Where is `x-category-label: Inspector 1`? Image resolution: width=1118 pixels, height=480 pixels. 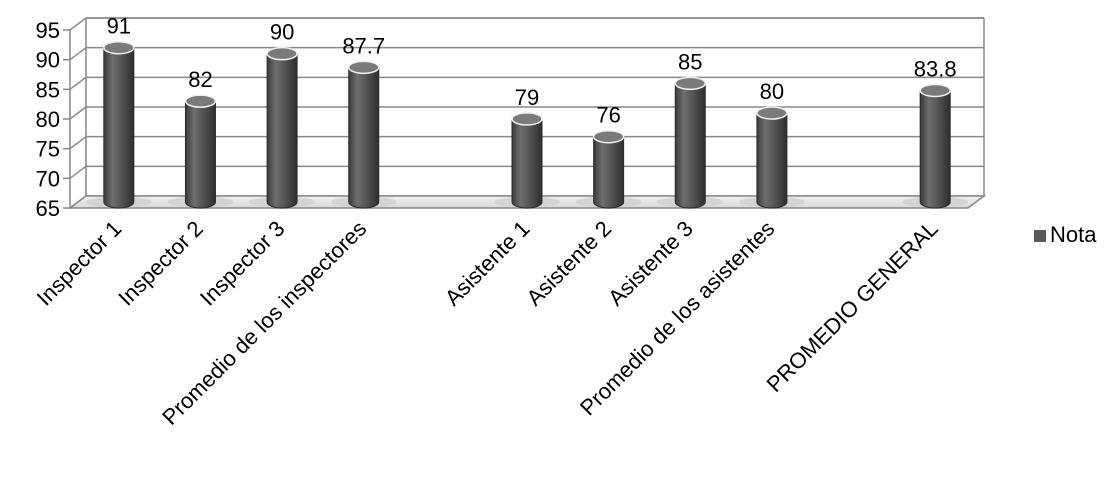 x-category-label: Inspector 1 is located at coordinates (79, 263).